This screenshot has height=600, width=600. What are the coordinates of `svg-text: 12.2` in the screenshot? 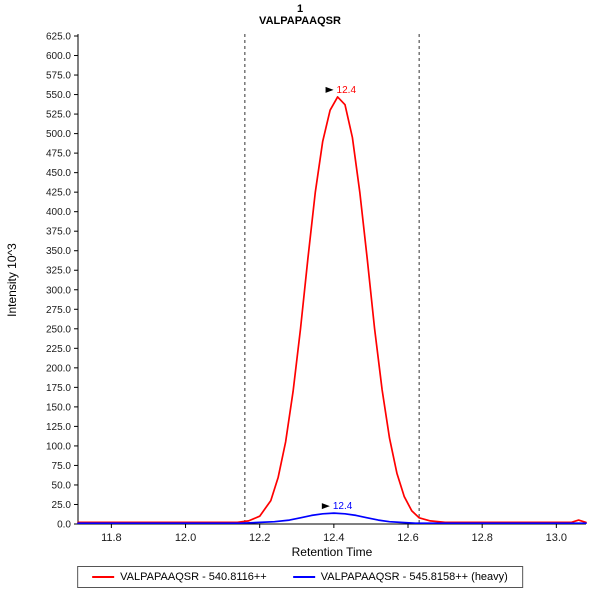 It's located at (259, 538).